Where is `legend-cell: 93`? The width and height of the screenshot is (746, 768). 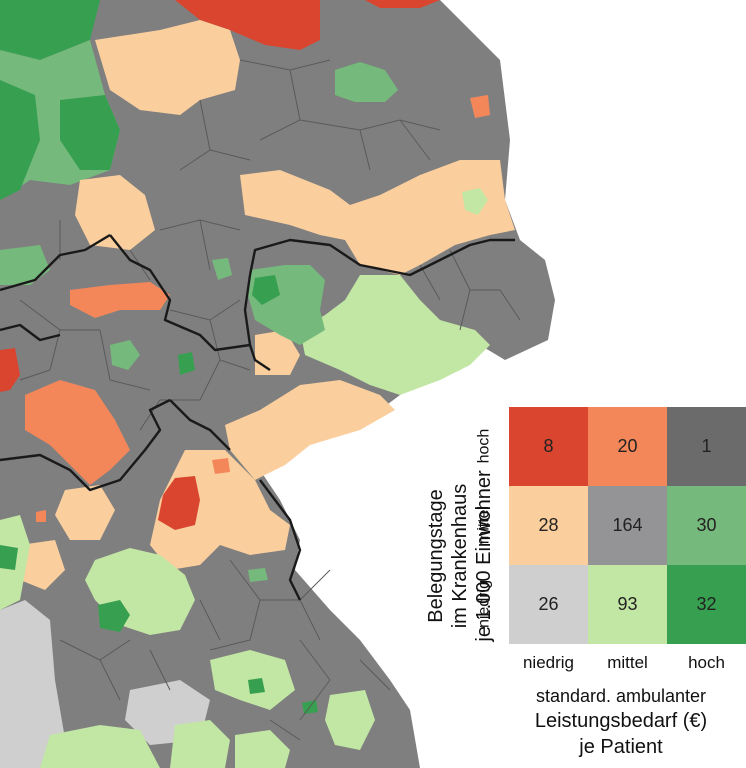
legend-cell: 93 is located at coordinates (627, 604).